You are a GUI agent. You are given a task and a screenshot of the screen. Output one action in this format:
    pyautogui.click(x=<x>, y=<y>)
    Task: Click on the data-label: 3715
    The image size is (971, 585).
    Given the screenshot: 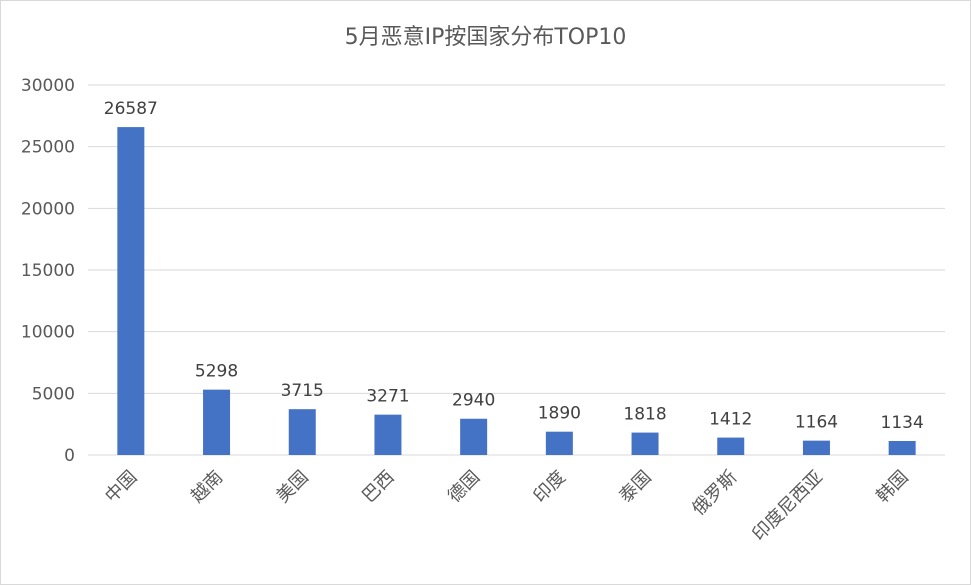 What is the action you would take?
    pyautogui.click(x=302, y=391)
    